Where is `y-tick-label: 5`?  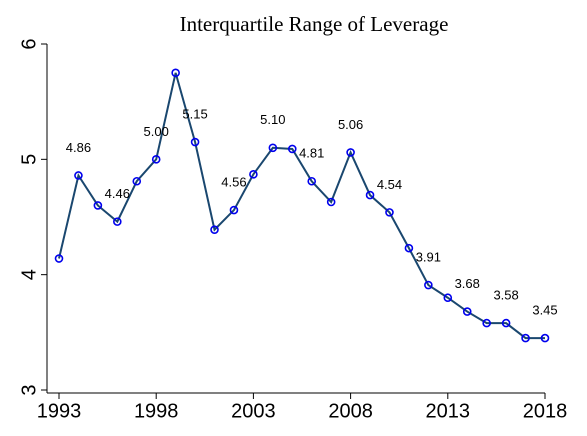
y-tick-label: 5 is located at coordinates (29, 159).